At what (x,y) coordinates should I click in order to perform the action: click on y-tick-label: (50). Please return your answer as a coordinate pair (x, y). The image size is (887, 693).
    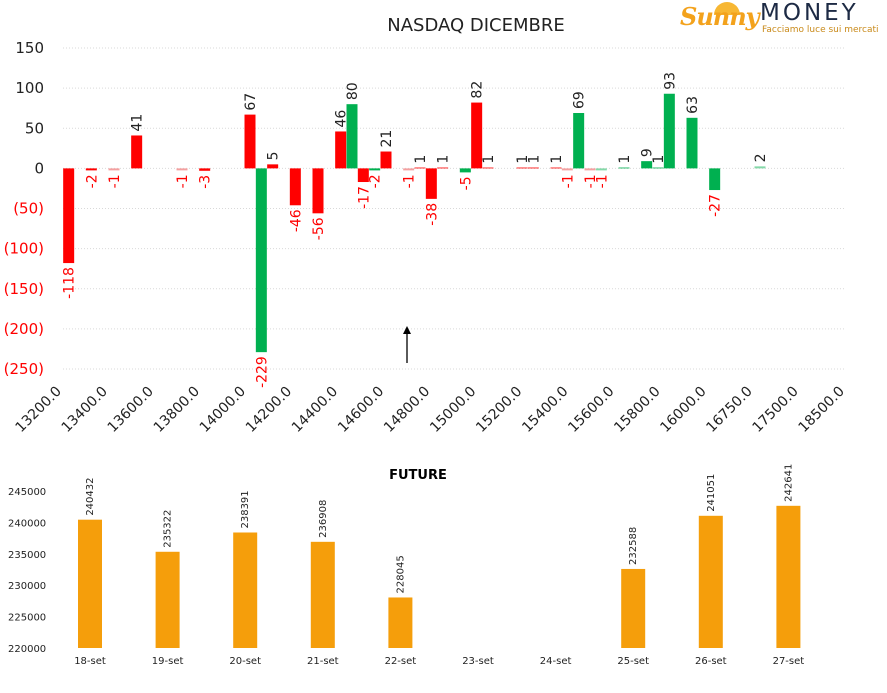
    Looking at the image, I should click on (28, 209).